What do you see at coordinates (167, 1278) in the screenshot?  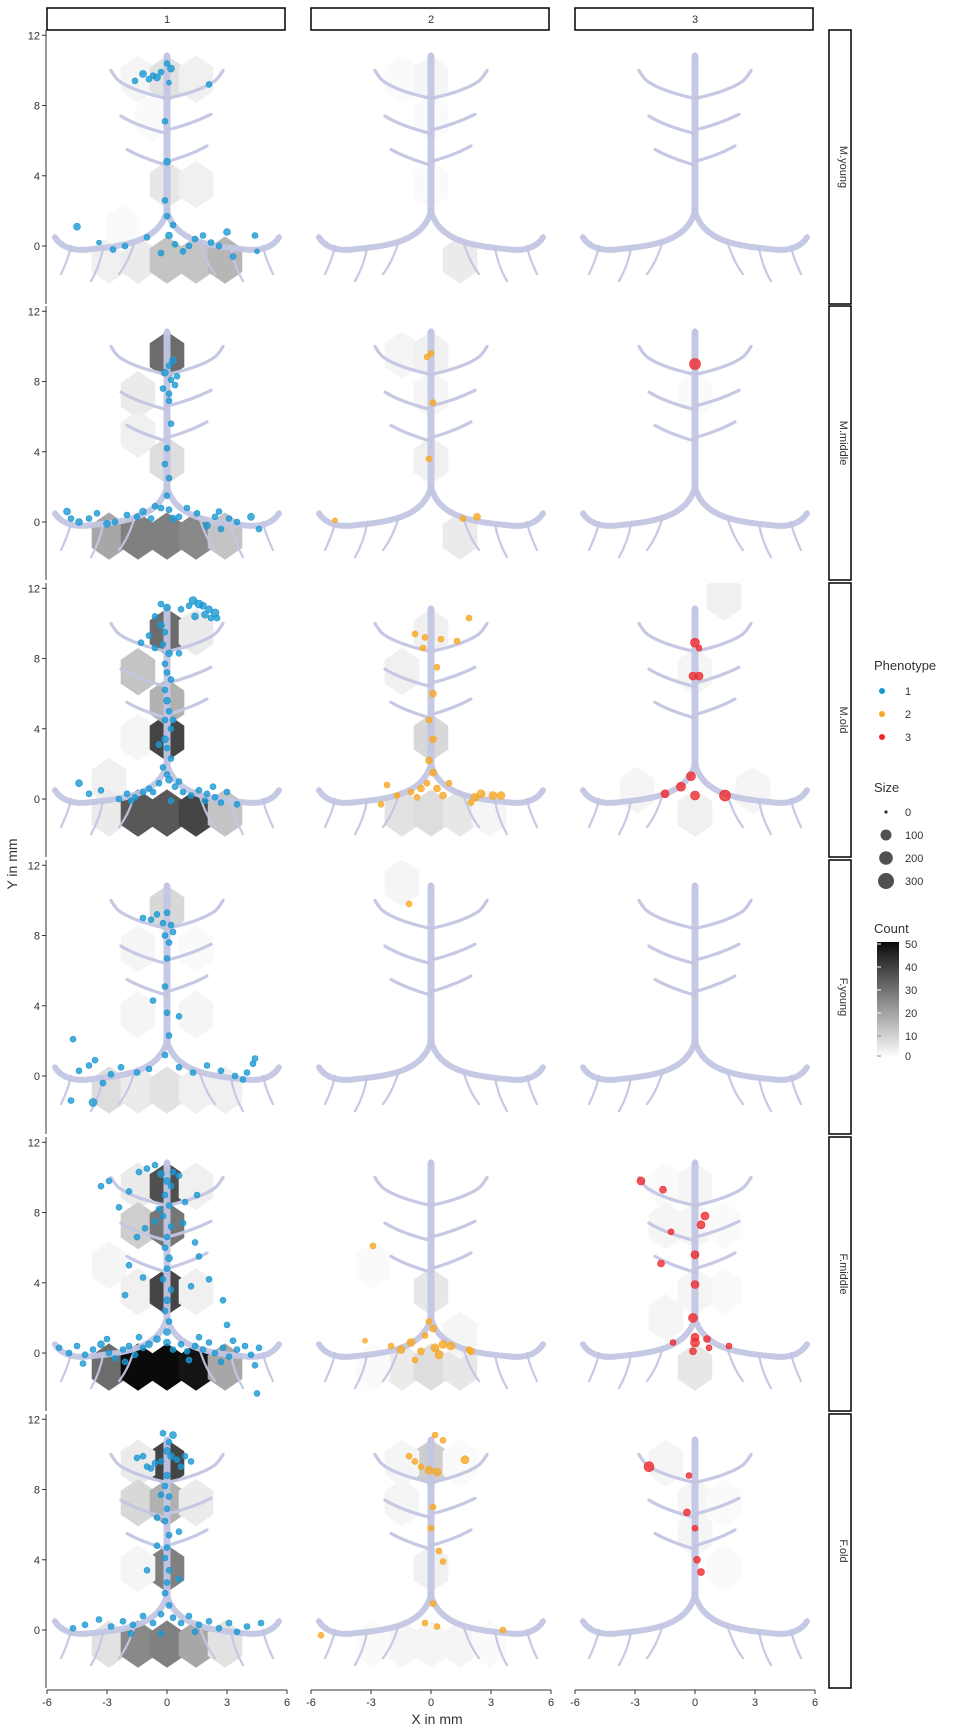 I see `facet-panel-F.middle-1` at bounding box center [167, 1278].